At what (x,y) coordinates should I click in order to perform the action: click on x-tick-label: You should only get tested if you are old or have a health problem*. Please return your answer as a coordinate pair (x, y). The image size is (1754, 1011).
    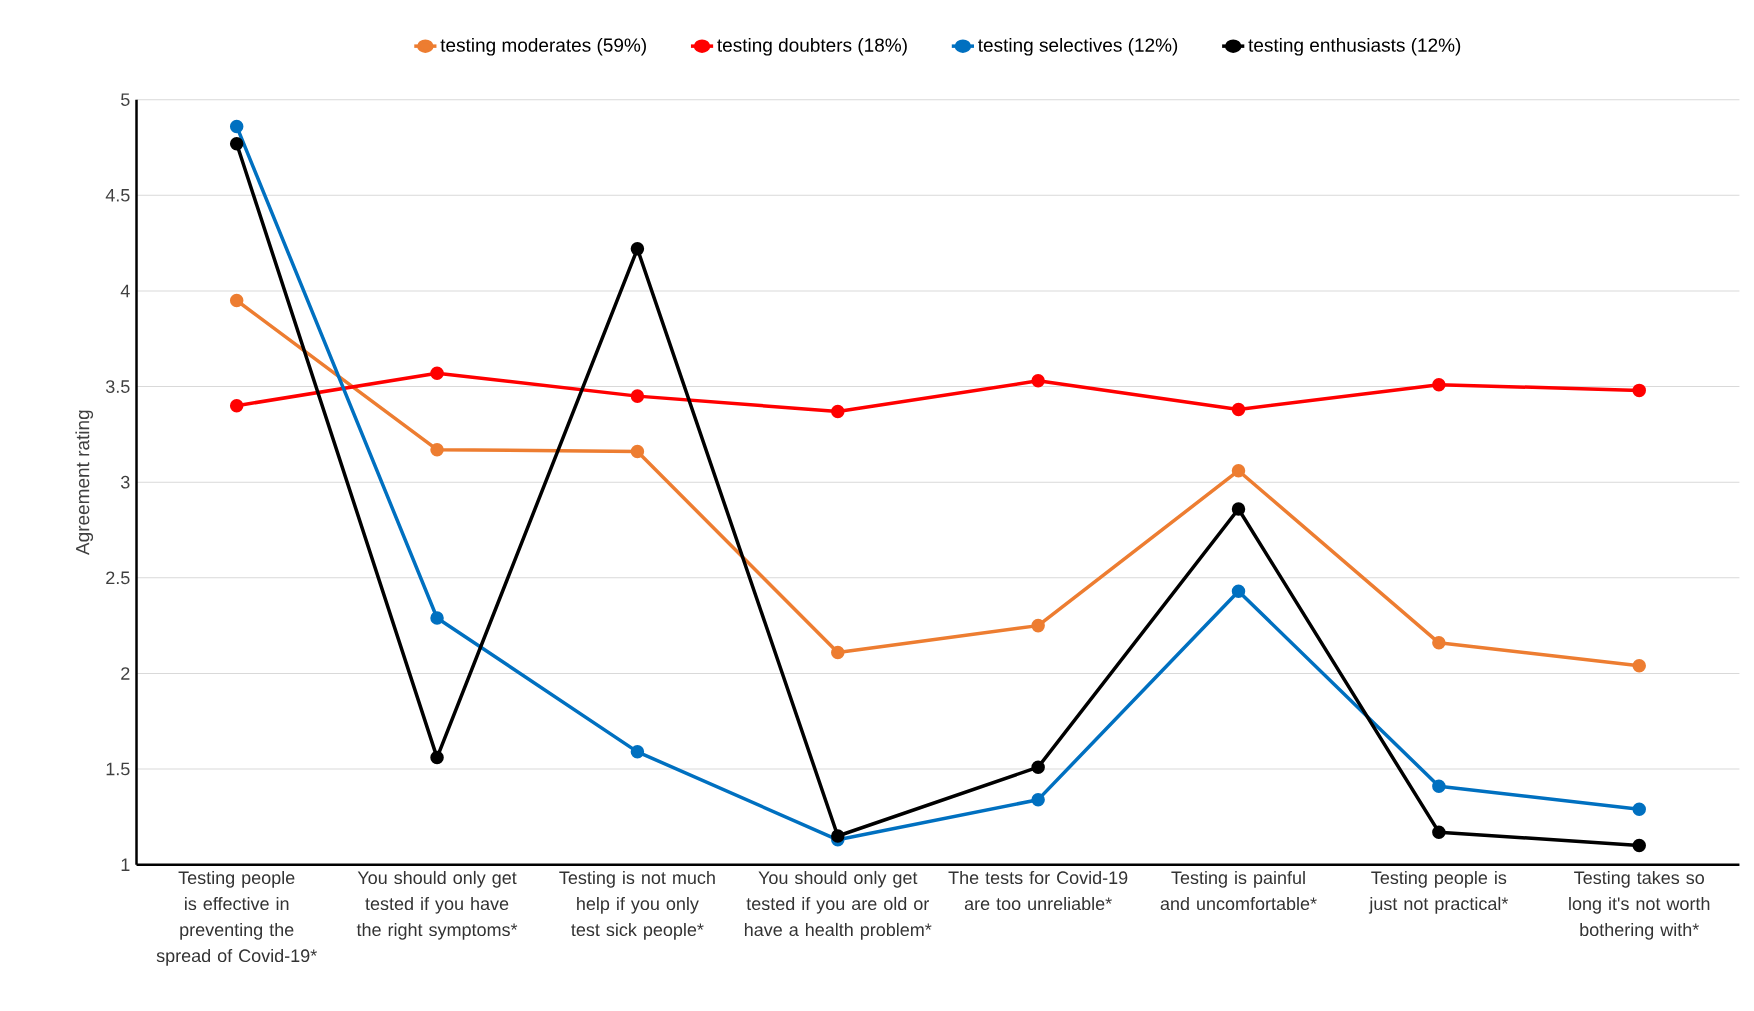
    Looking at the image, I should click on (838, 905).